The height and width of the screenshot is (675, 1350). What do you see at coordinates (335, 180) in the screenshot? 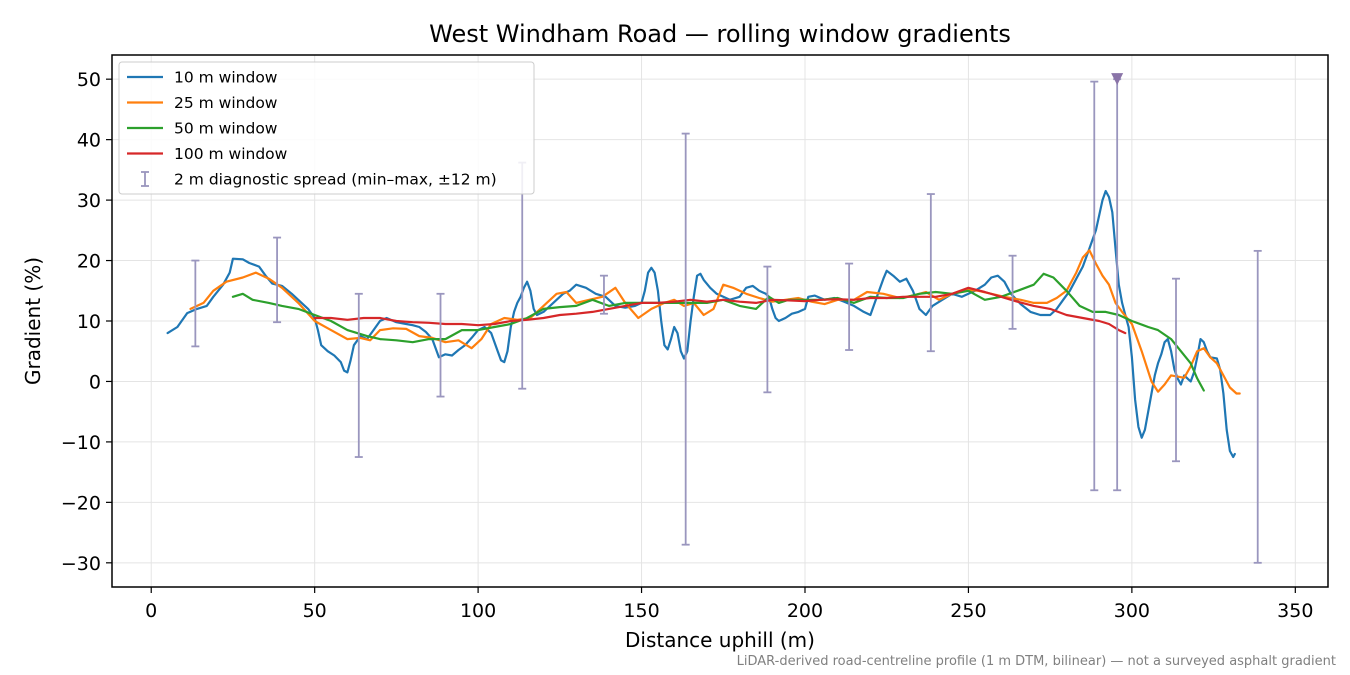
I see `legend-label: 2 m diagnostic spread (min–max, ±12 m)` at bounding box center [335, 180].